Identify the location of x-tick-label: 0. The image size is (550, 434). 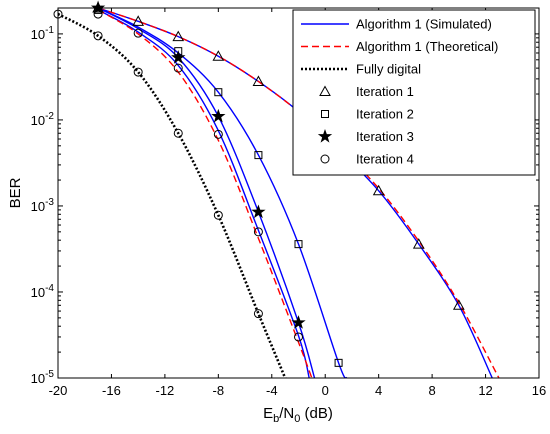
(325, 390).